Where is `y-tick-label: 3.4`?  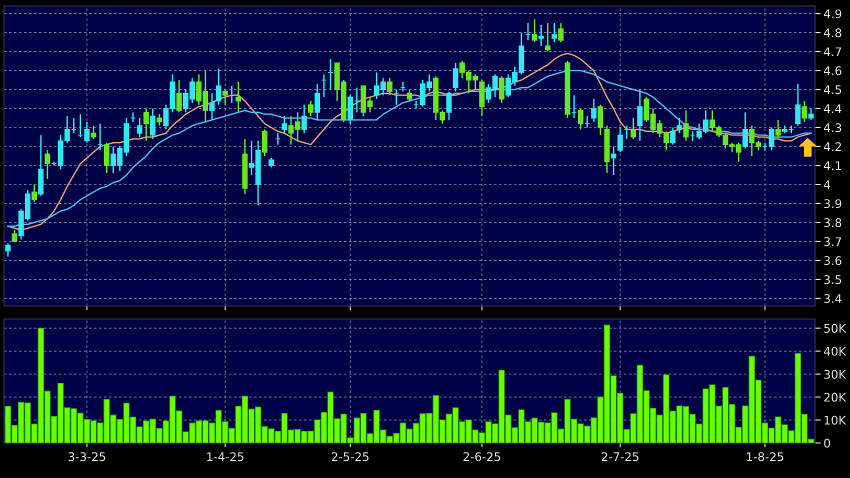
y-tick-label: 3.4 is located at coordinates (833, 299).